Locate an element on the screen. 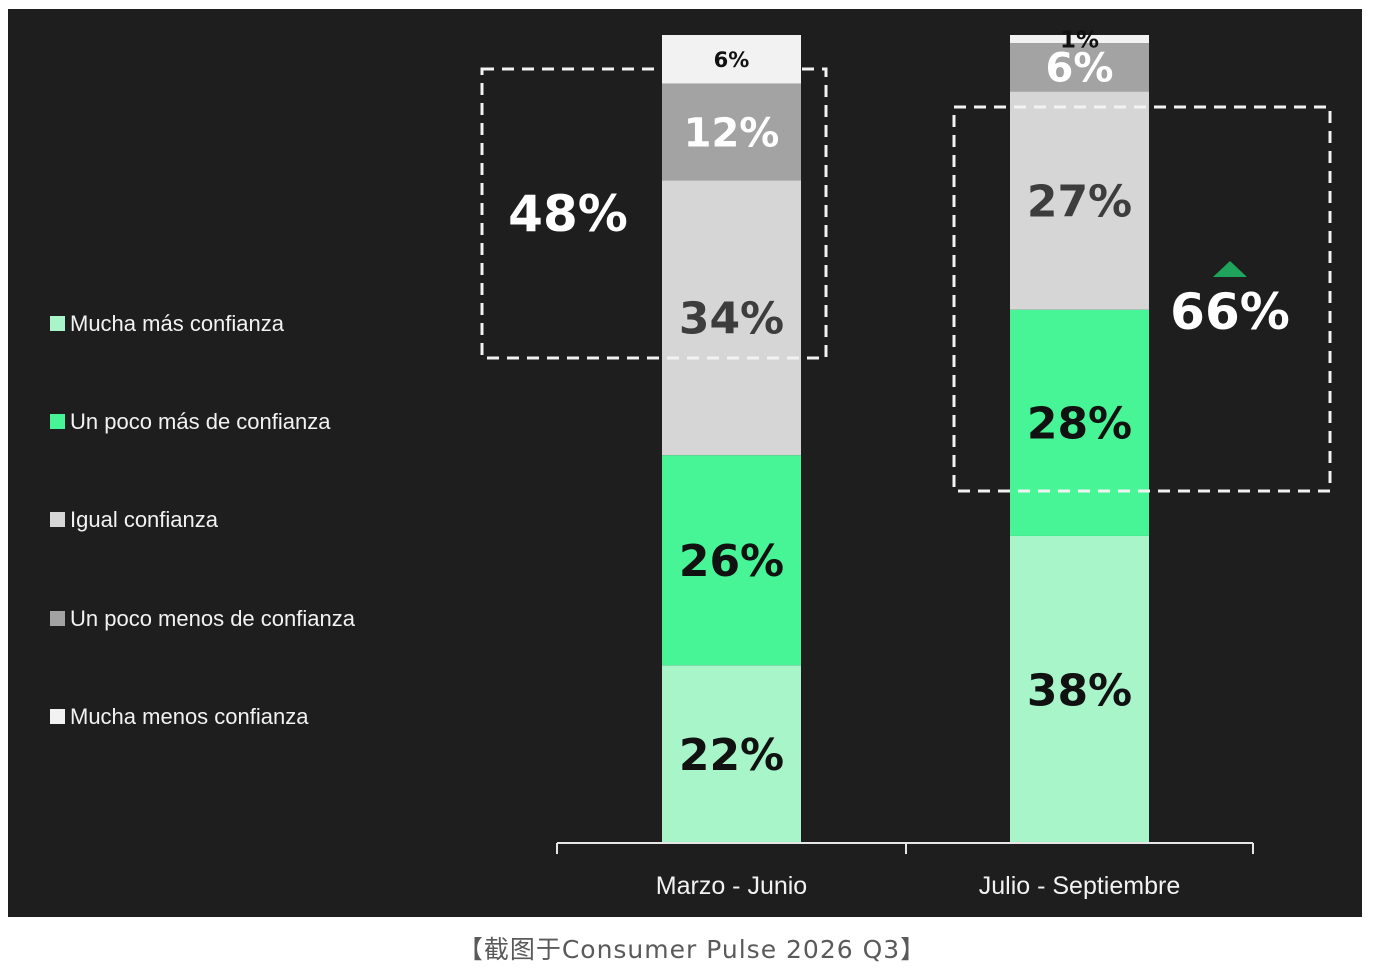  total-label: 66% is located at coordinates (1230, 312).